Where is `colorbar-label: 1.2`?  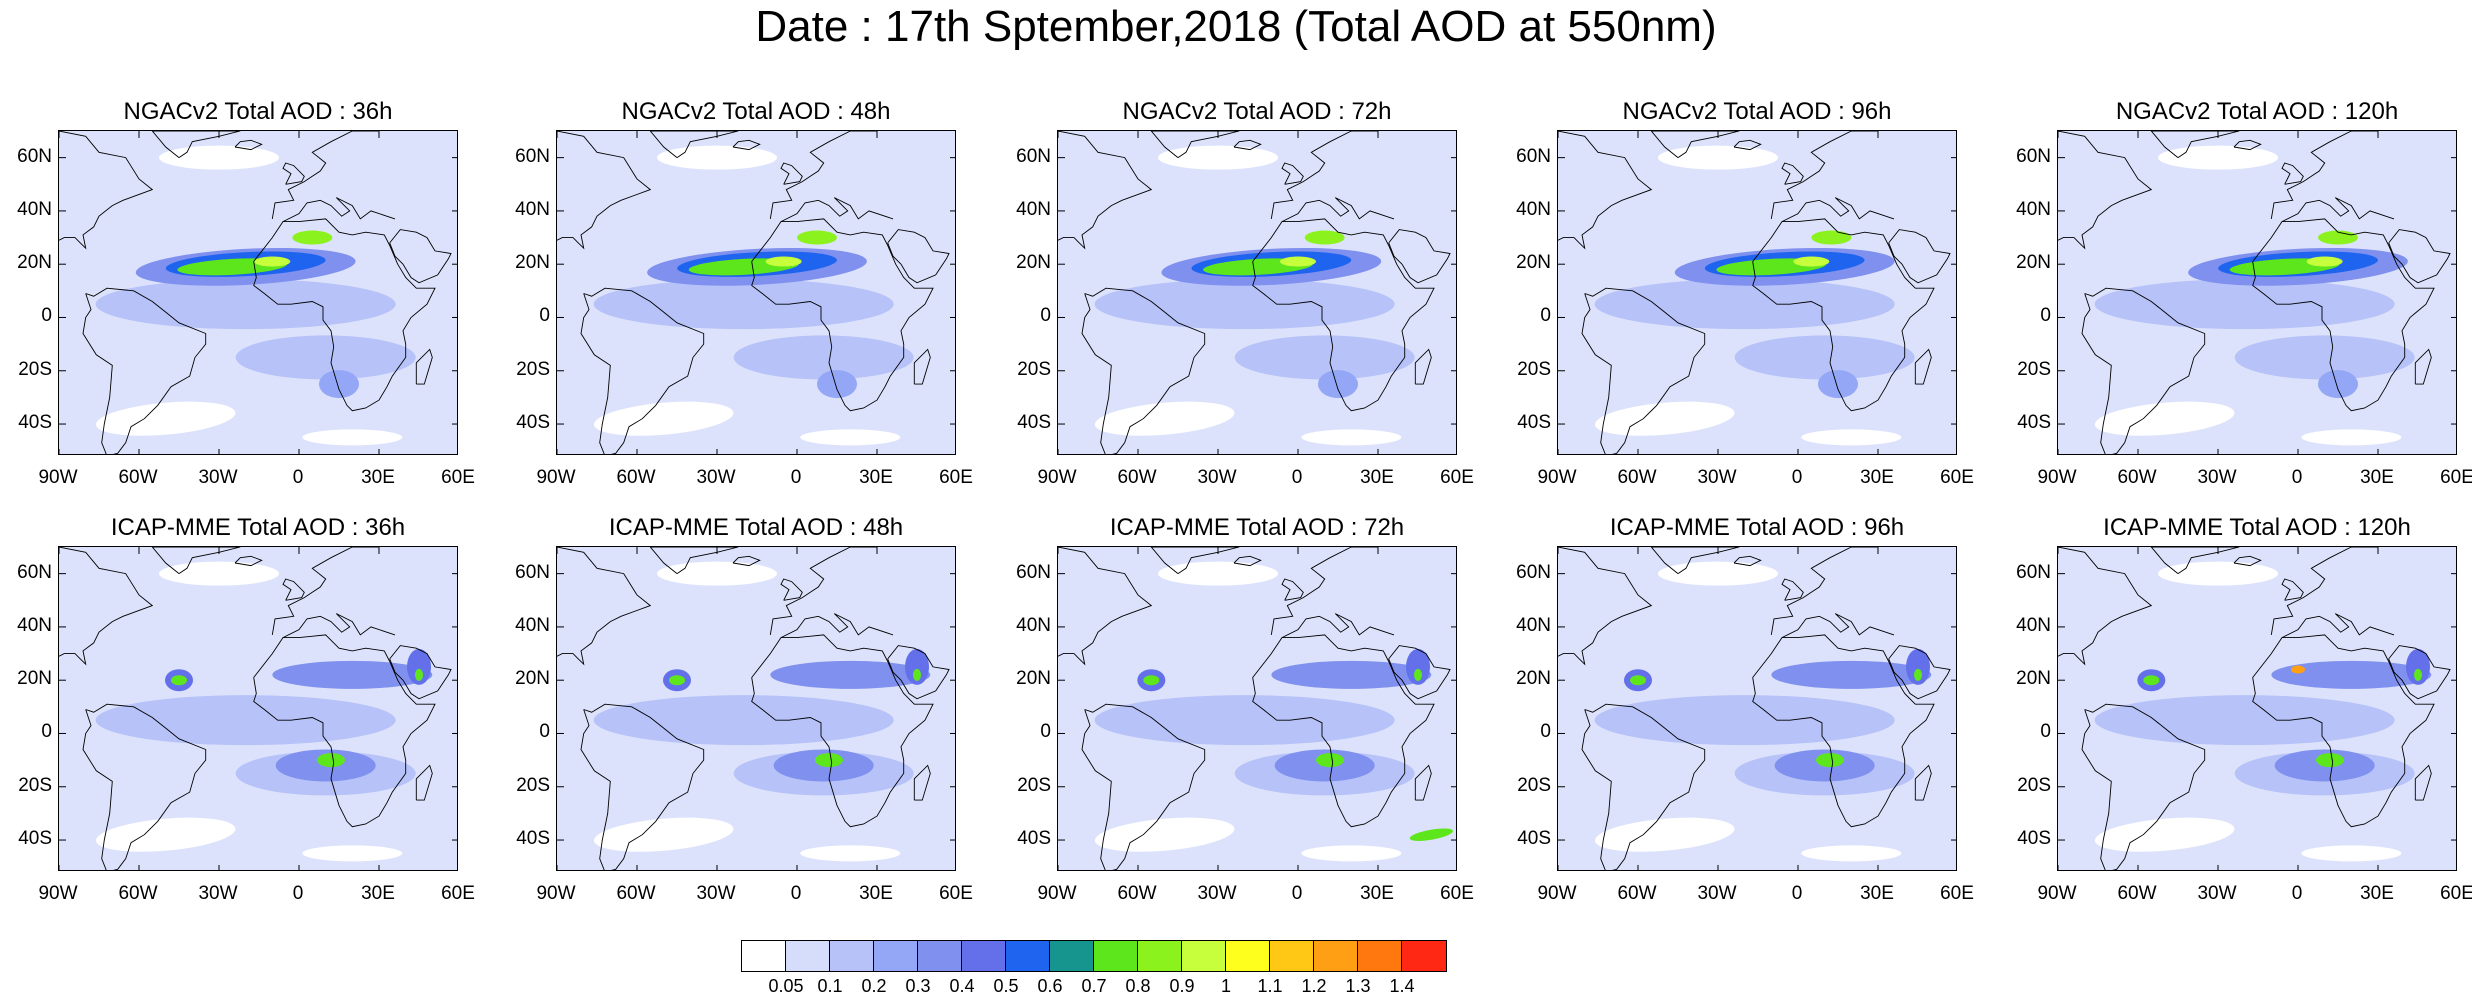 colorbar-label: 1.2 is located at coordinates (1314, 986).